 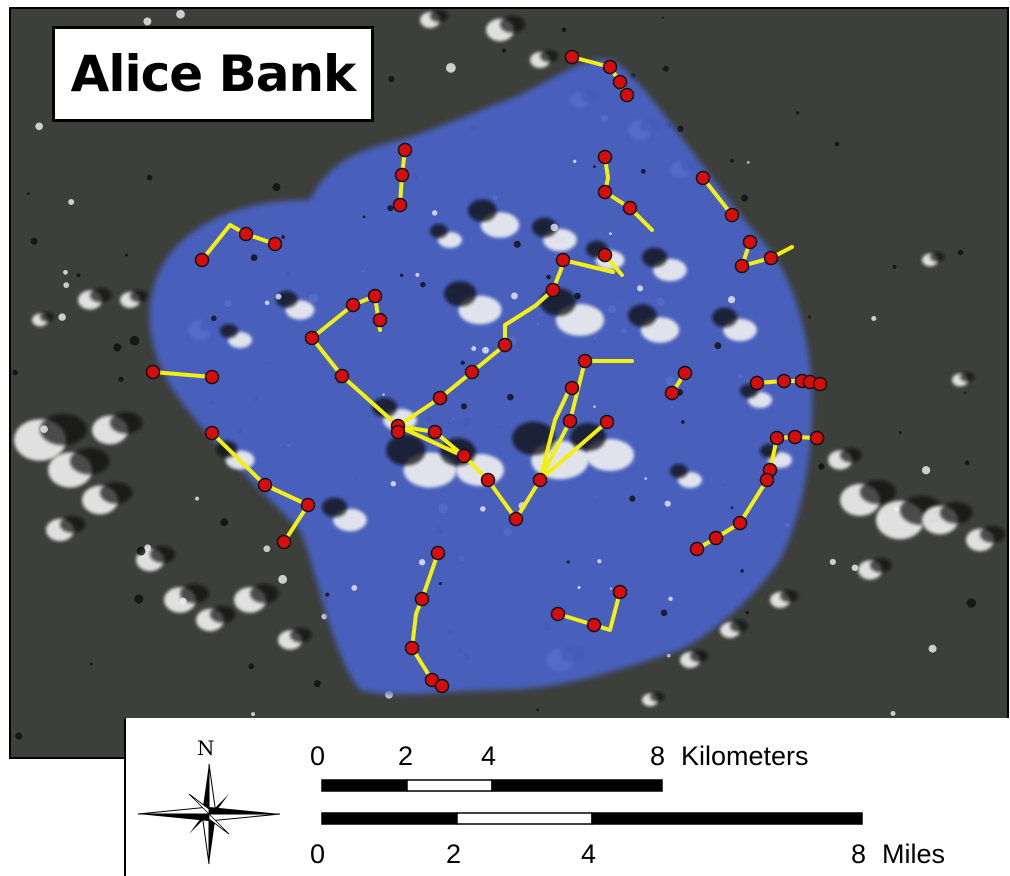 What do you see at coordinates (406, 756) in the screenshot?
I see `km-tick-label: 2` at bounding box center [406, 756].